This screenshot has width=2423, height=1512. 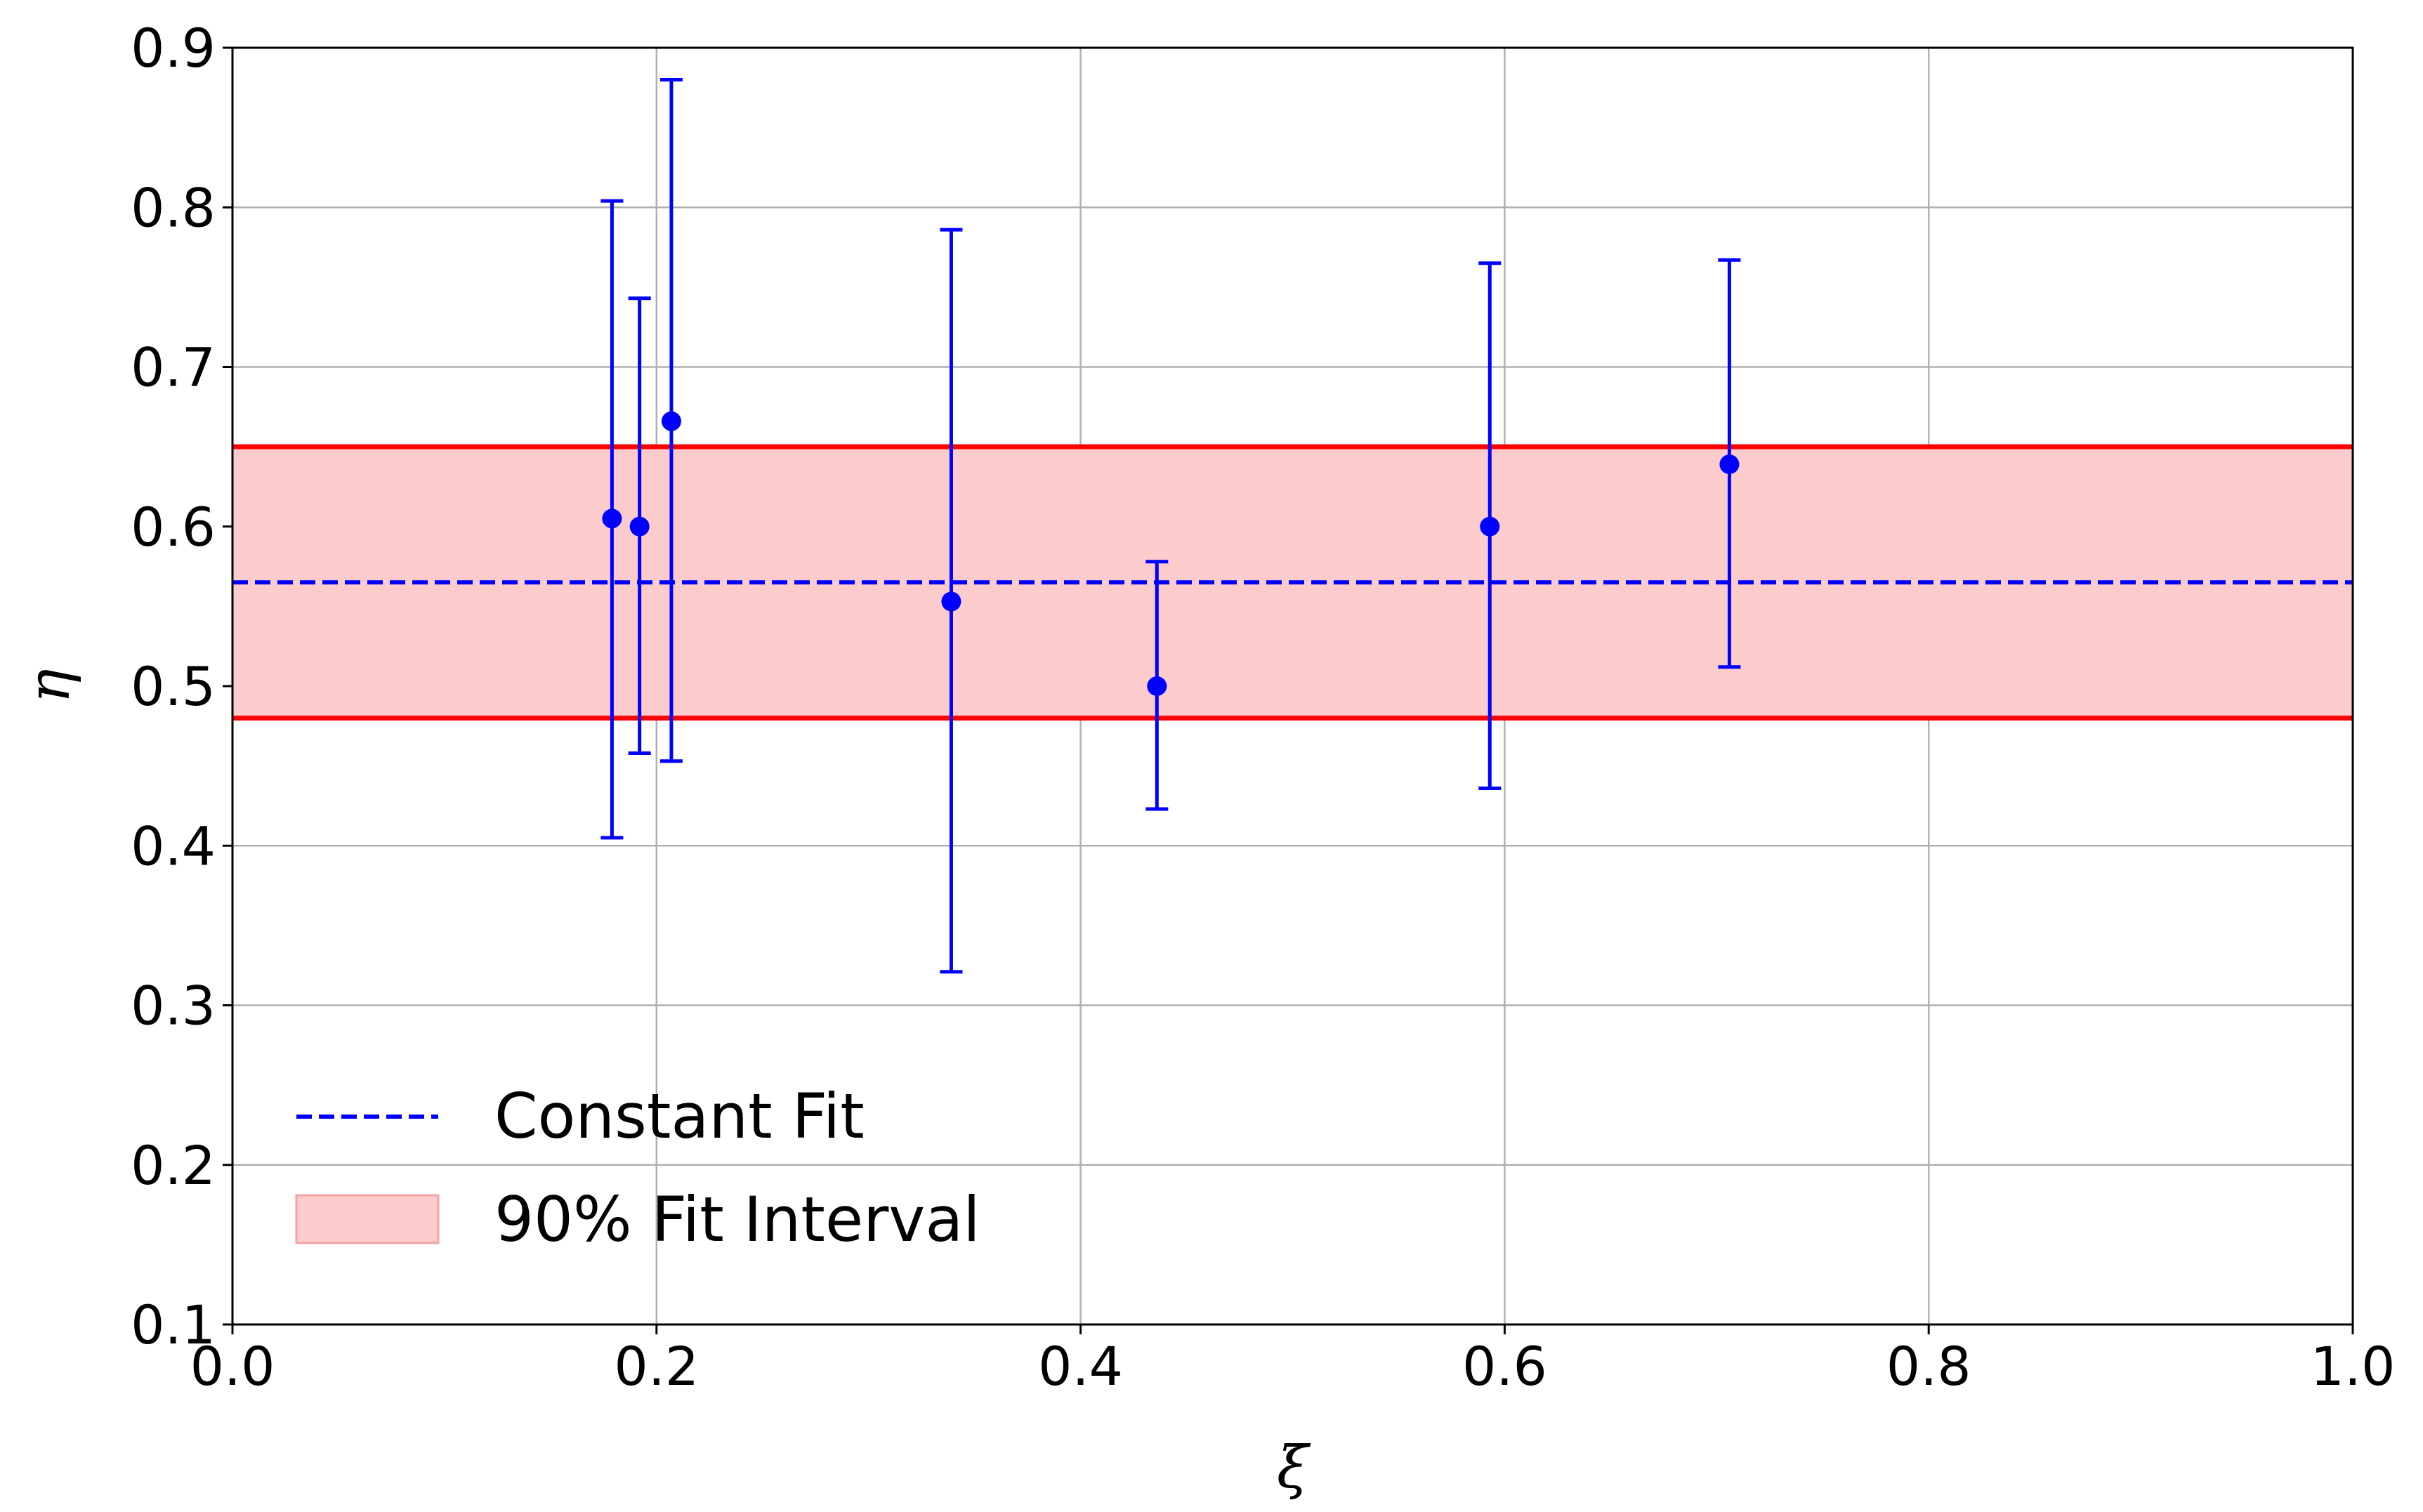 What do you see at coordinates (174, 367) in the screenshot?
I see `y-tick-label: 0.7` at bounding box center [174, 367].